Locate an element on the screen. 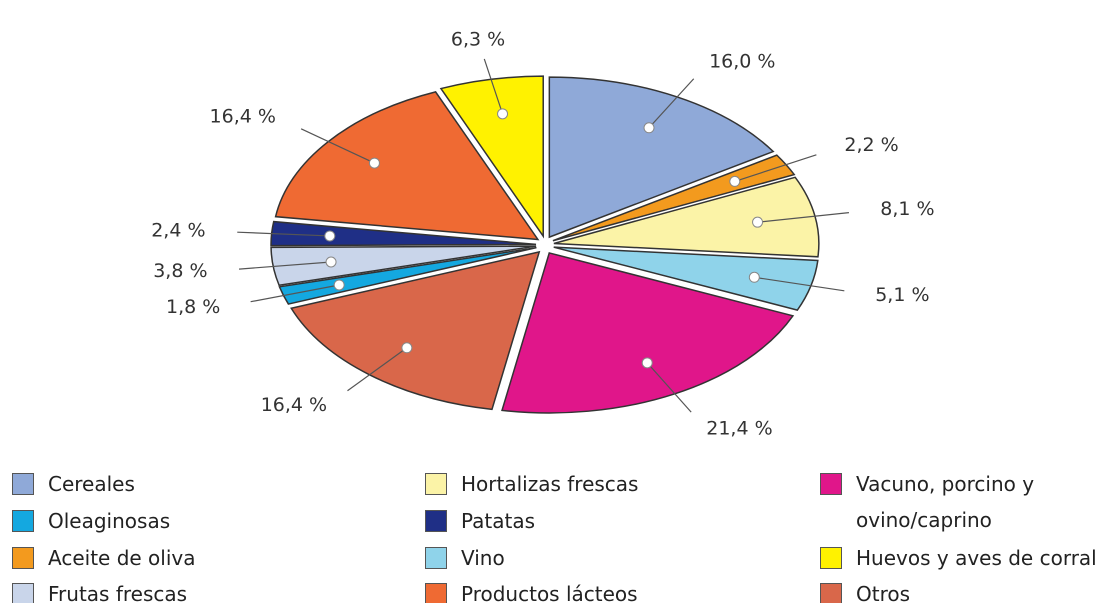  legend-item: Aceite de oliva is located at coordinates (104, 558).